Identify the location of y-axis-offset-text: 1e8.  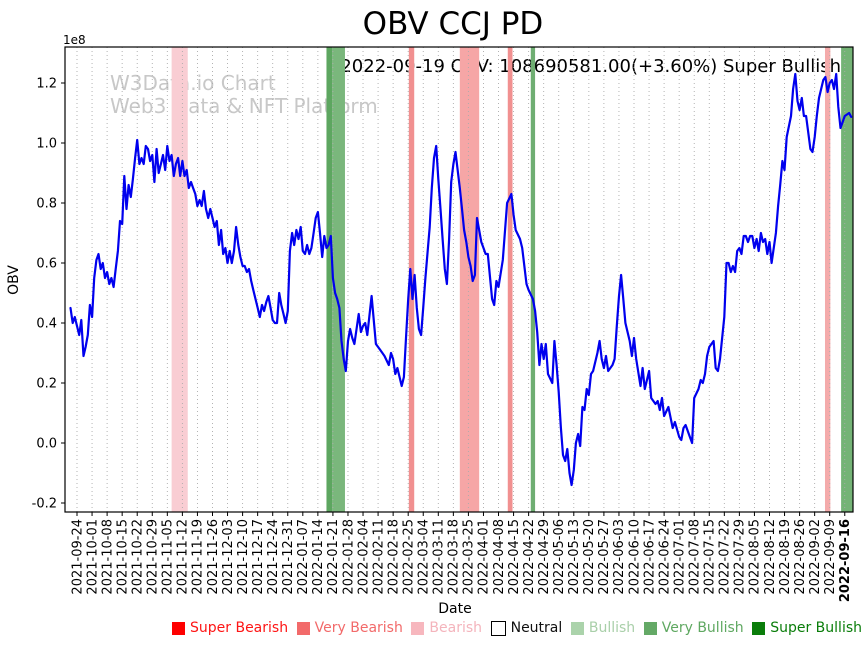
(74, 40).